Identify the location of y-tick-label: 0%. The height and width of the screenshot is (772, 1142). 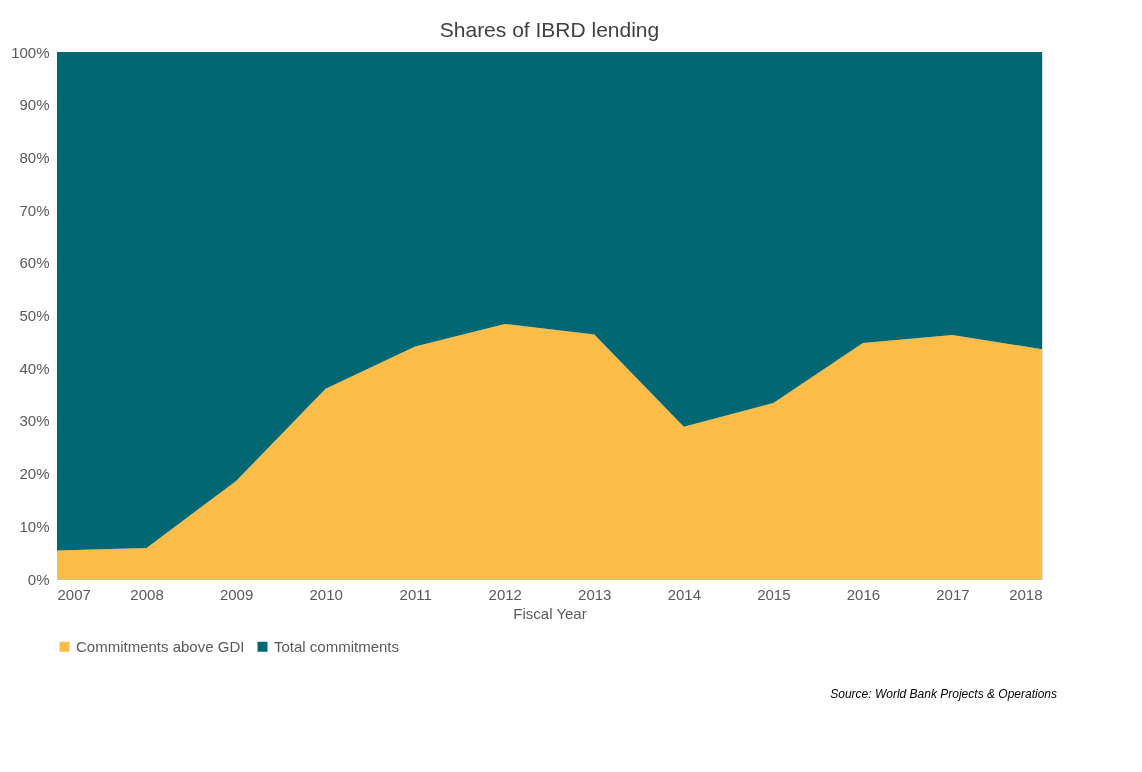
(38, 579).